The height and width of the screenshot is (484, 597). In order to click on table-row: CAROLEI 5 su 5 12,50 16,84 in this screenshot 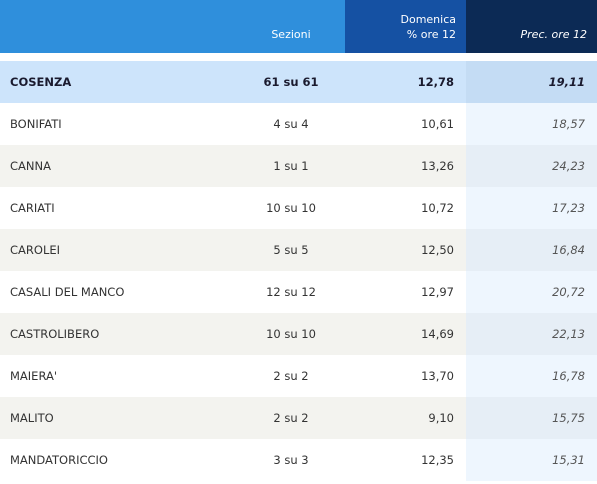, I will do `click(298, 250)`.